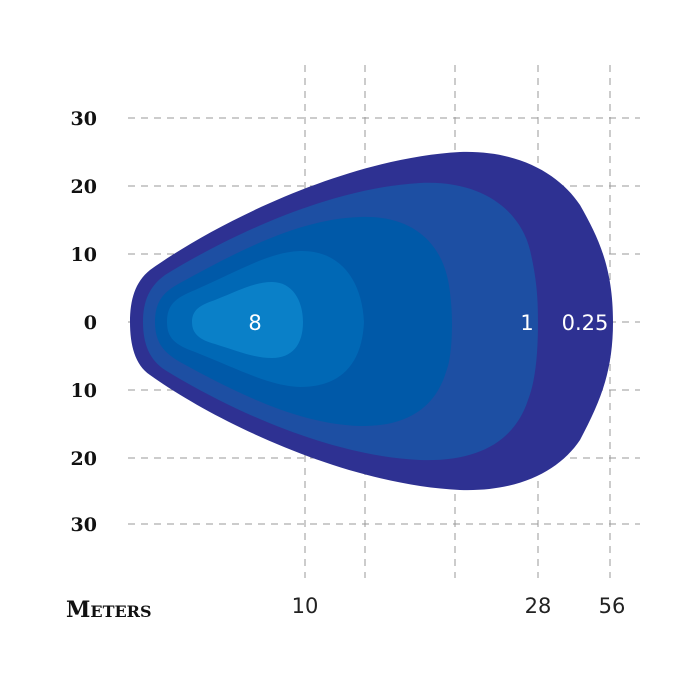  What do you see at coordinates (459, 606) in the screenshot?
I see `x-axis-ticks: 10 28 56` at bounding box center [459, 606].